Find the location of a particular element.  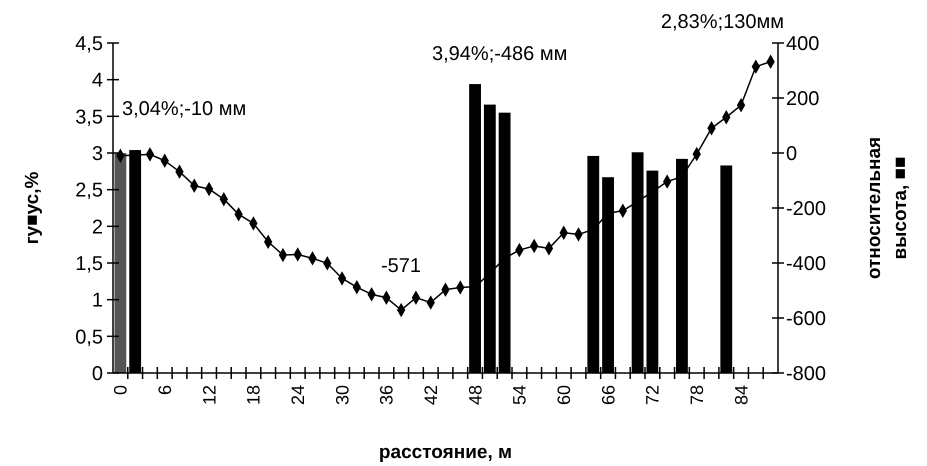

y-tick-label: 2,5 is located at coordinates (89, 191).